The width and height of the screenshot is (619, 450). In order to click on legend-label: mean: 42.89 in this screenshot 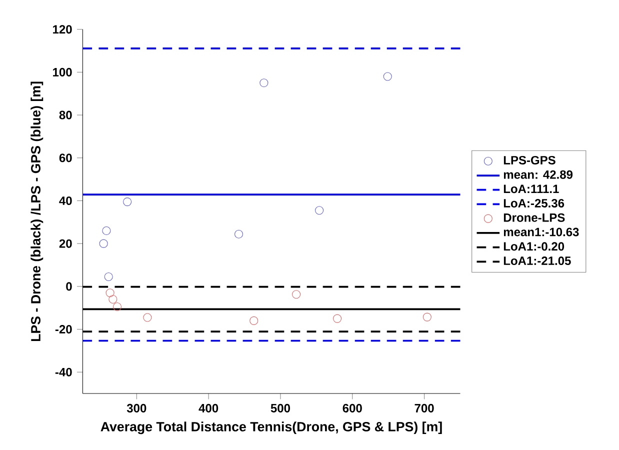, I will do `click(538, 175)`.